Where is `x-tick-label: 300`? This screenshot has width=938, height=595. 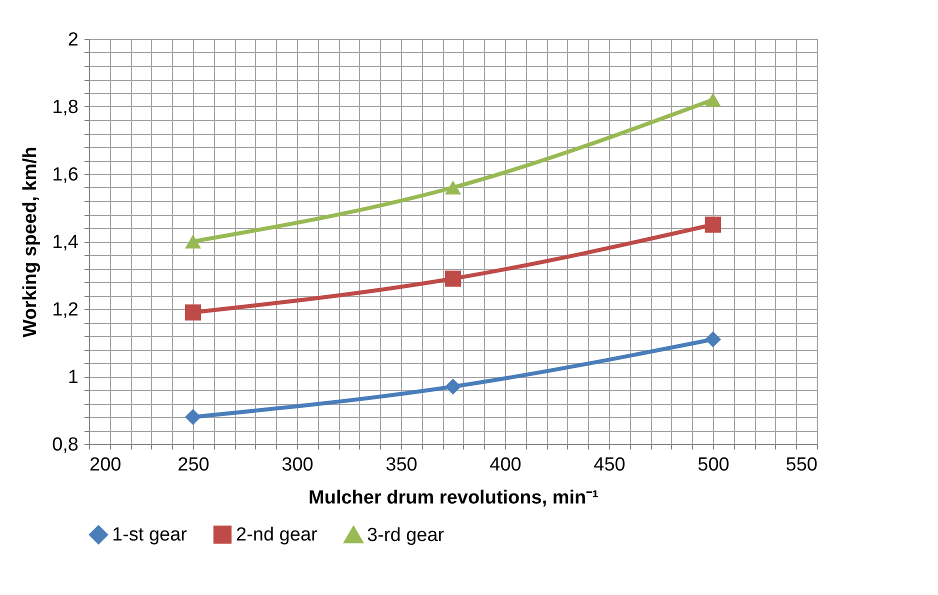
x-tick-label: 300 is located at coordinates (298, 465).